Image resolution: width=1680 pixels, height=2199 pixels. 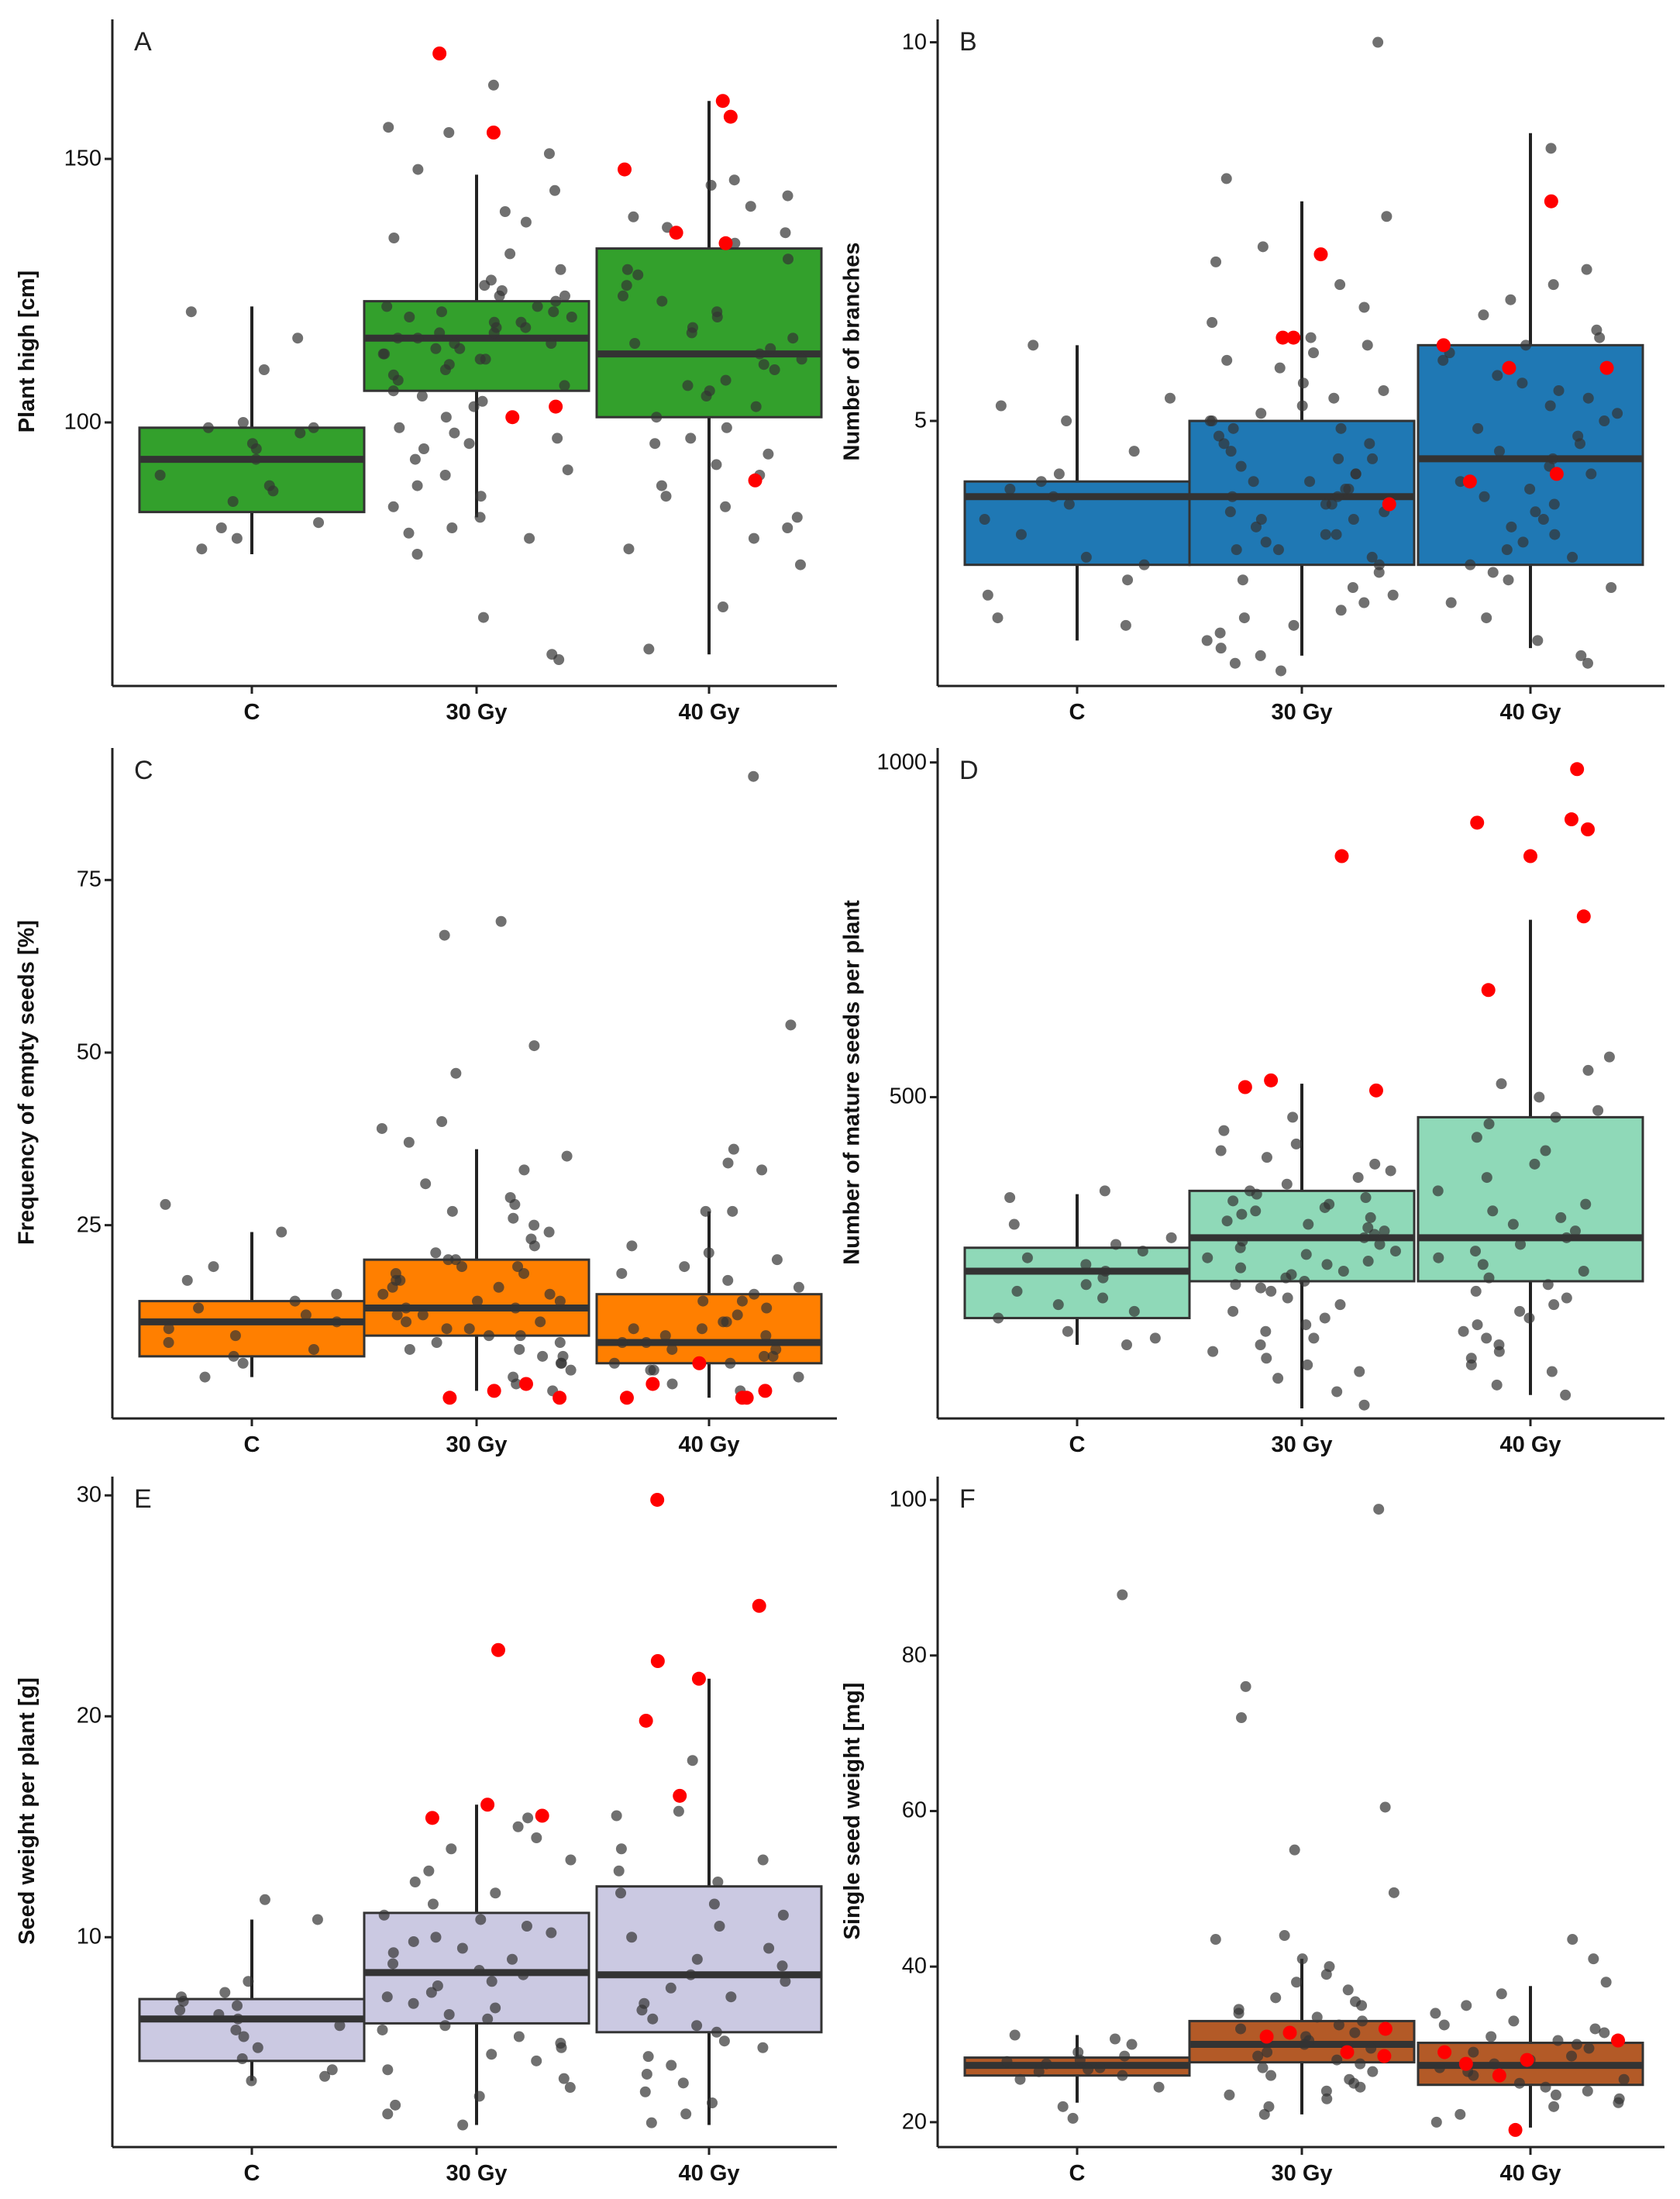 What do you see at coordinates (914, 1810) in the screenshot?
I see `y-tick-label: 60` at bounding box center [914, 1810].